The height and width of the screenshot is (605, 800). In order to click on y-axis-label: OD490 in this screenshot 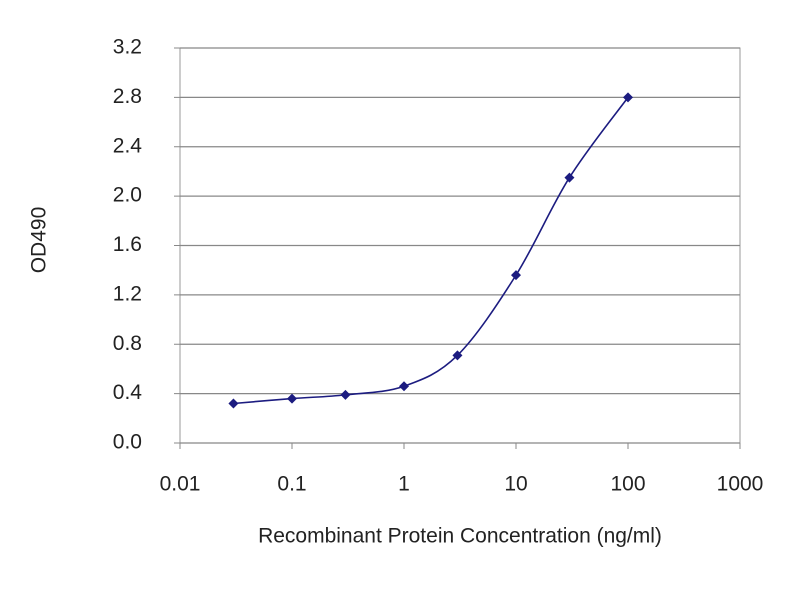, I will do `click(39, 240)`.